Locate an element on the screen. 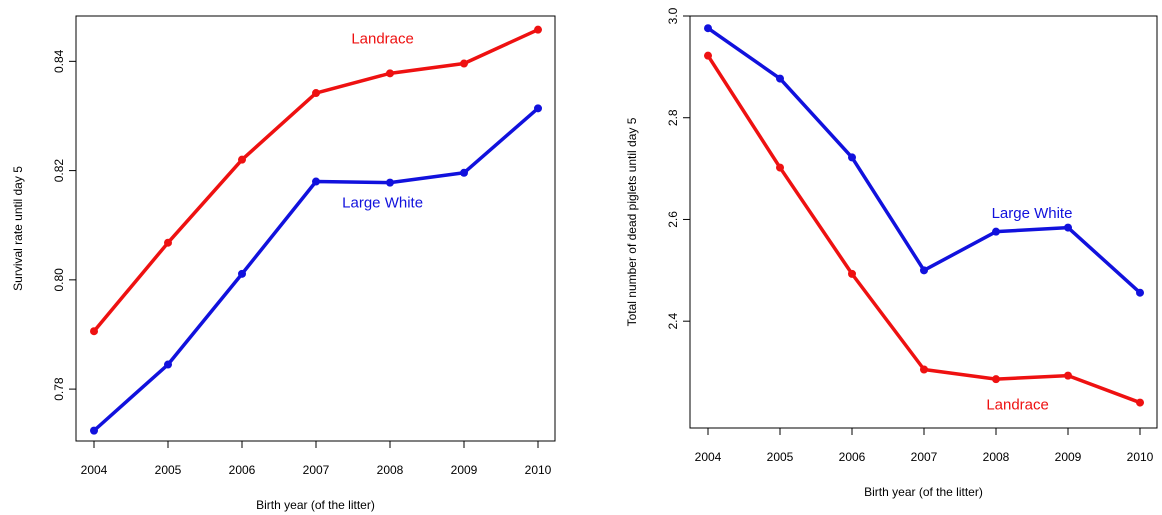 This screenshot has height=515, width=1162. y-tick-label: 2.4 is located at coordinates (673, 321).